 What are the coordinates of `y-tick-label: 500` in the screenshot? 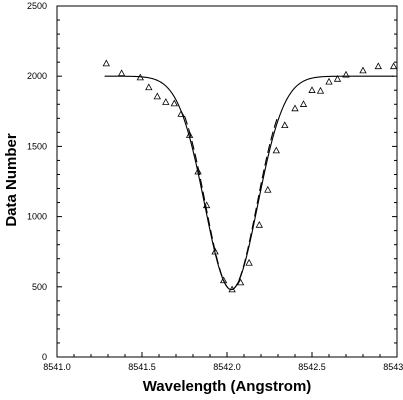 It's located at (39, 287).